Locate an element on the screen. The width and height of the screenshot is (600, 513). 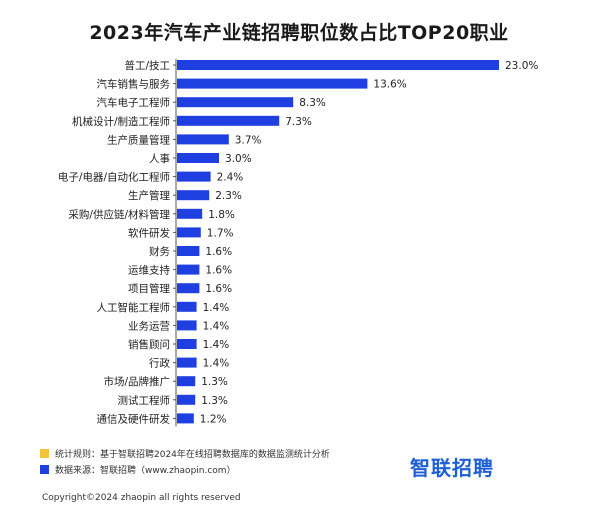
category-label: 生产质量管理 is located at coordinates (138, 139).